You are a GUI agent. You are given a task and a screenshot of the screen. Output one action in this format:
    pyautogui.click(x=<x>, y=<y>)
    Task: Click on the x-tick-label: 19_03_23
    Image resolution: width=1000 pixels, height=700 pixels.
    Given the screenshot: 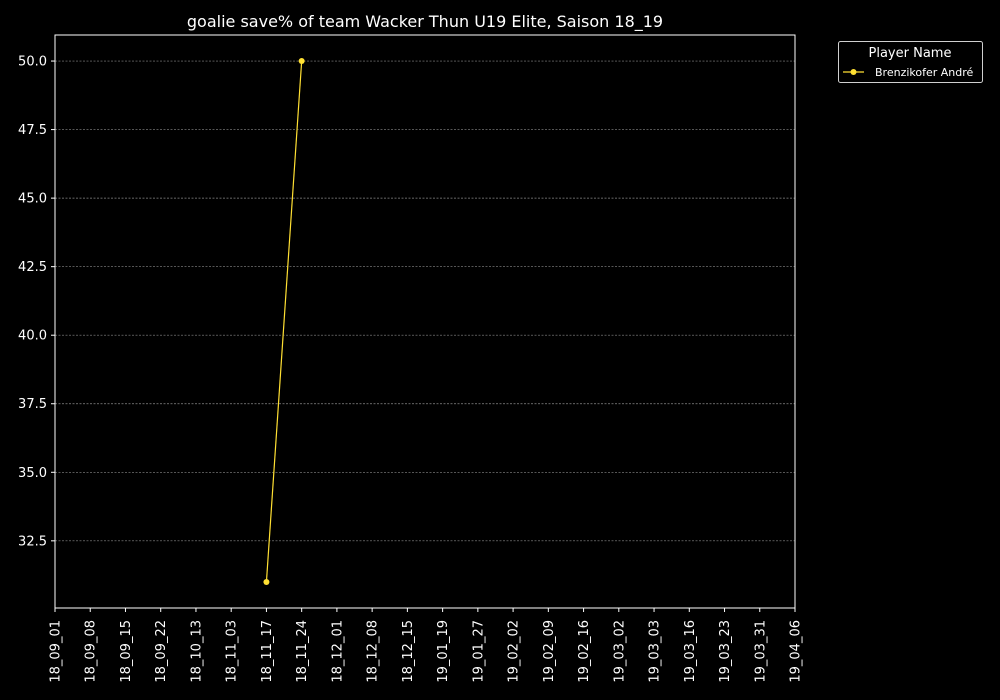 What is the action you would take?
    pyautogui.click(x=725, y=651)
    